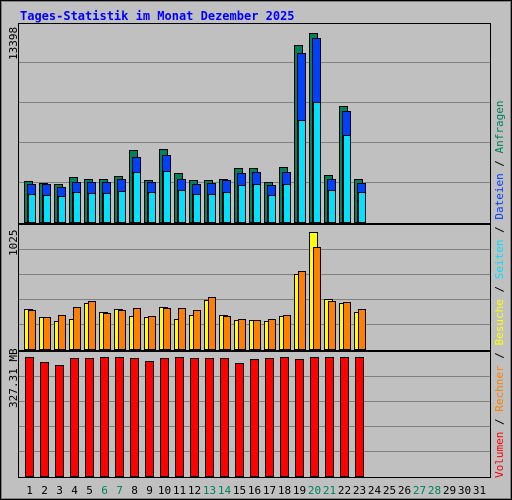 The height and width of the screenshot is (500, 512). I want to click on y-axis-labels: 13398 1025 327.31 MB, so click(13, 217).